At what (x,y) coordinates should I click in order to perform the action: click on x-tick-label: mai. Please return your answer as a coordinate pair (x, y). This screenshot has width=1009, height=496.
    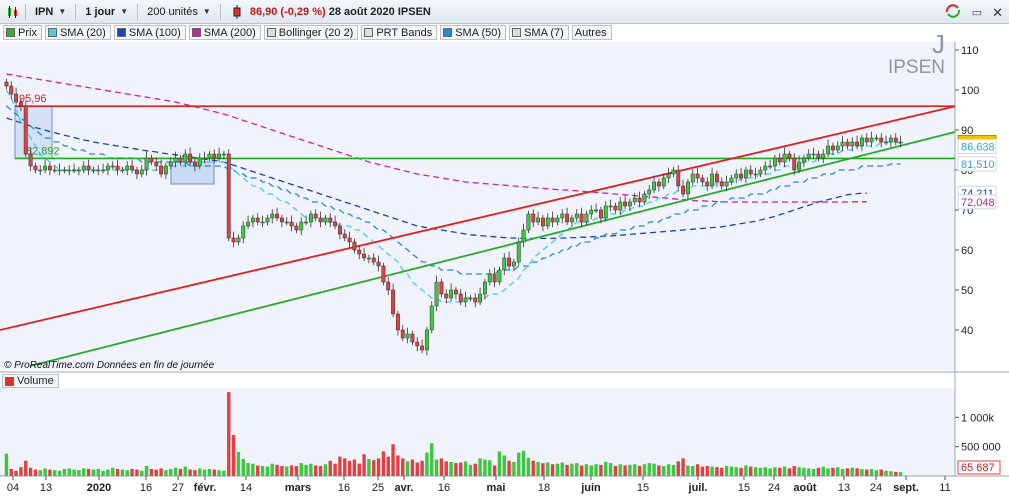
    Looking at the image, I should click on (496, 488).